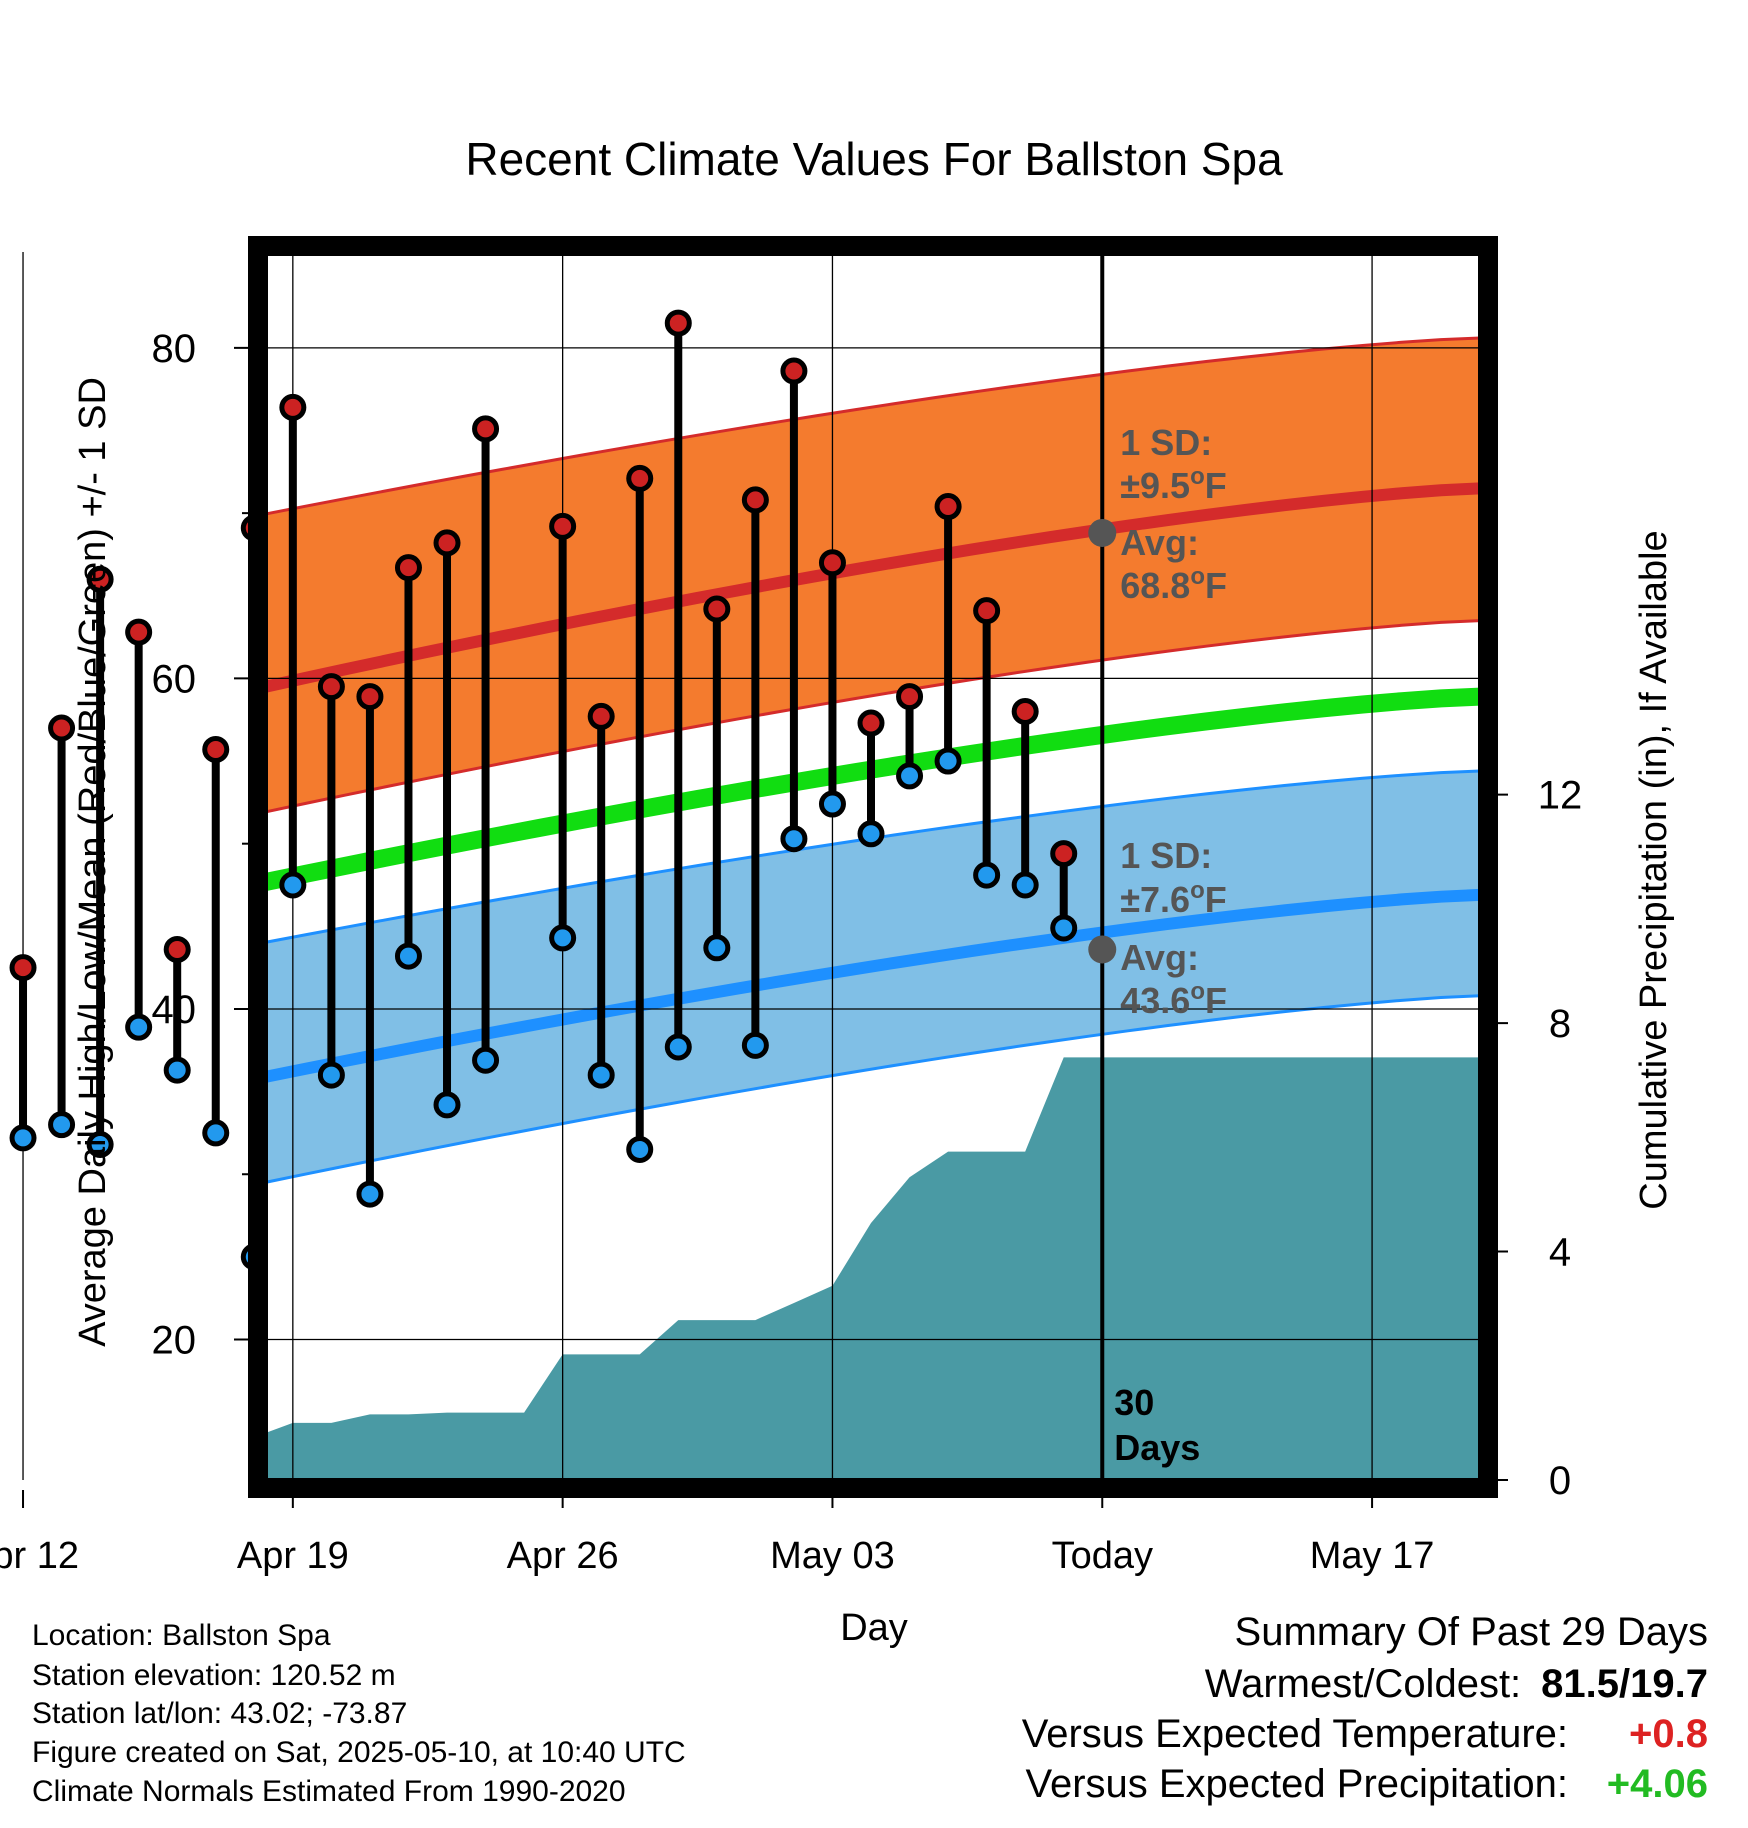 The width and height of the screenshot is (1748, 1828). What do you see at coordinates (871, 1089) in the screenshot?
I see `low-sd-band-lower-edge` at bounding box center [871, 1089].